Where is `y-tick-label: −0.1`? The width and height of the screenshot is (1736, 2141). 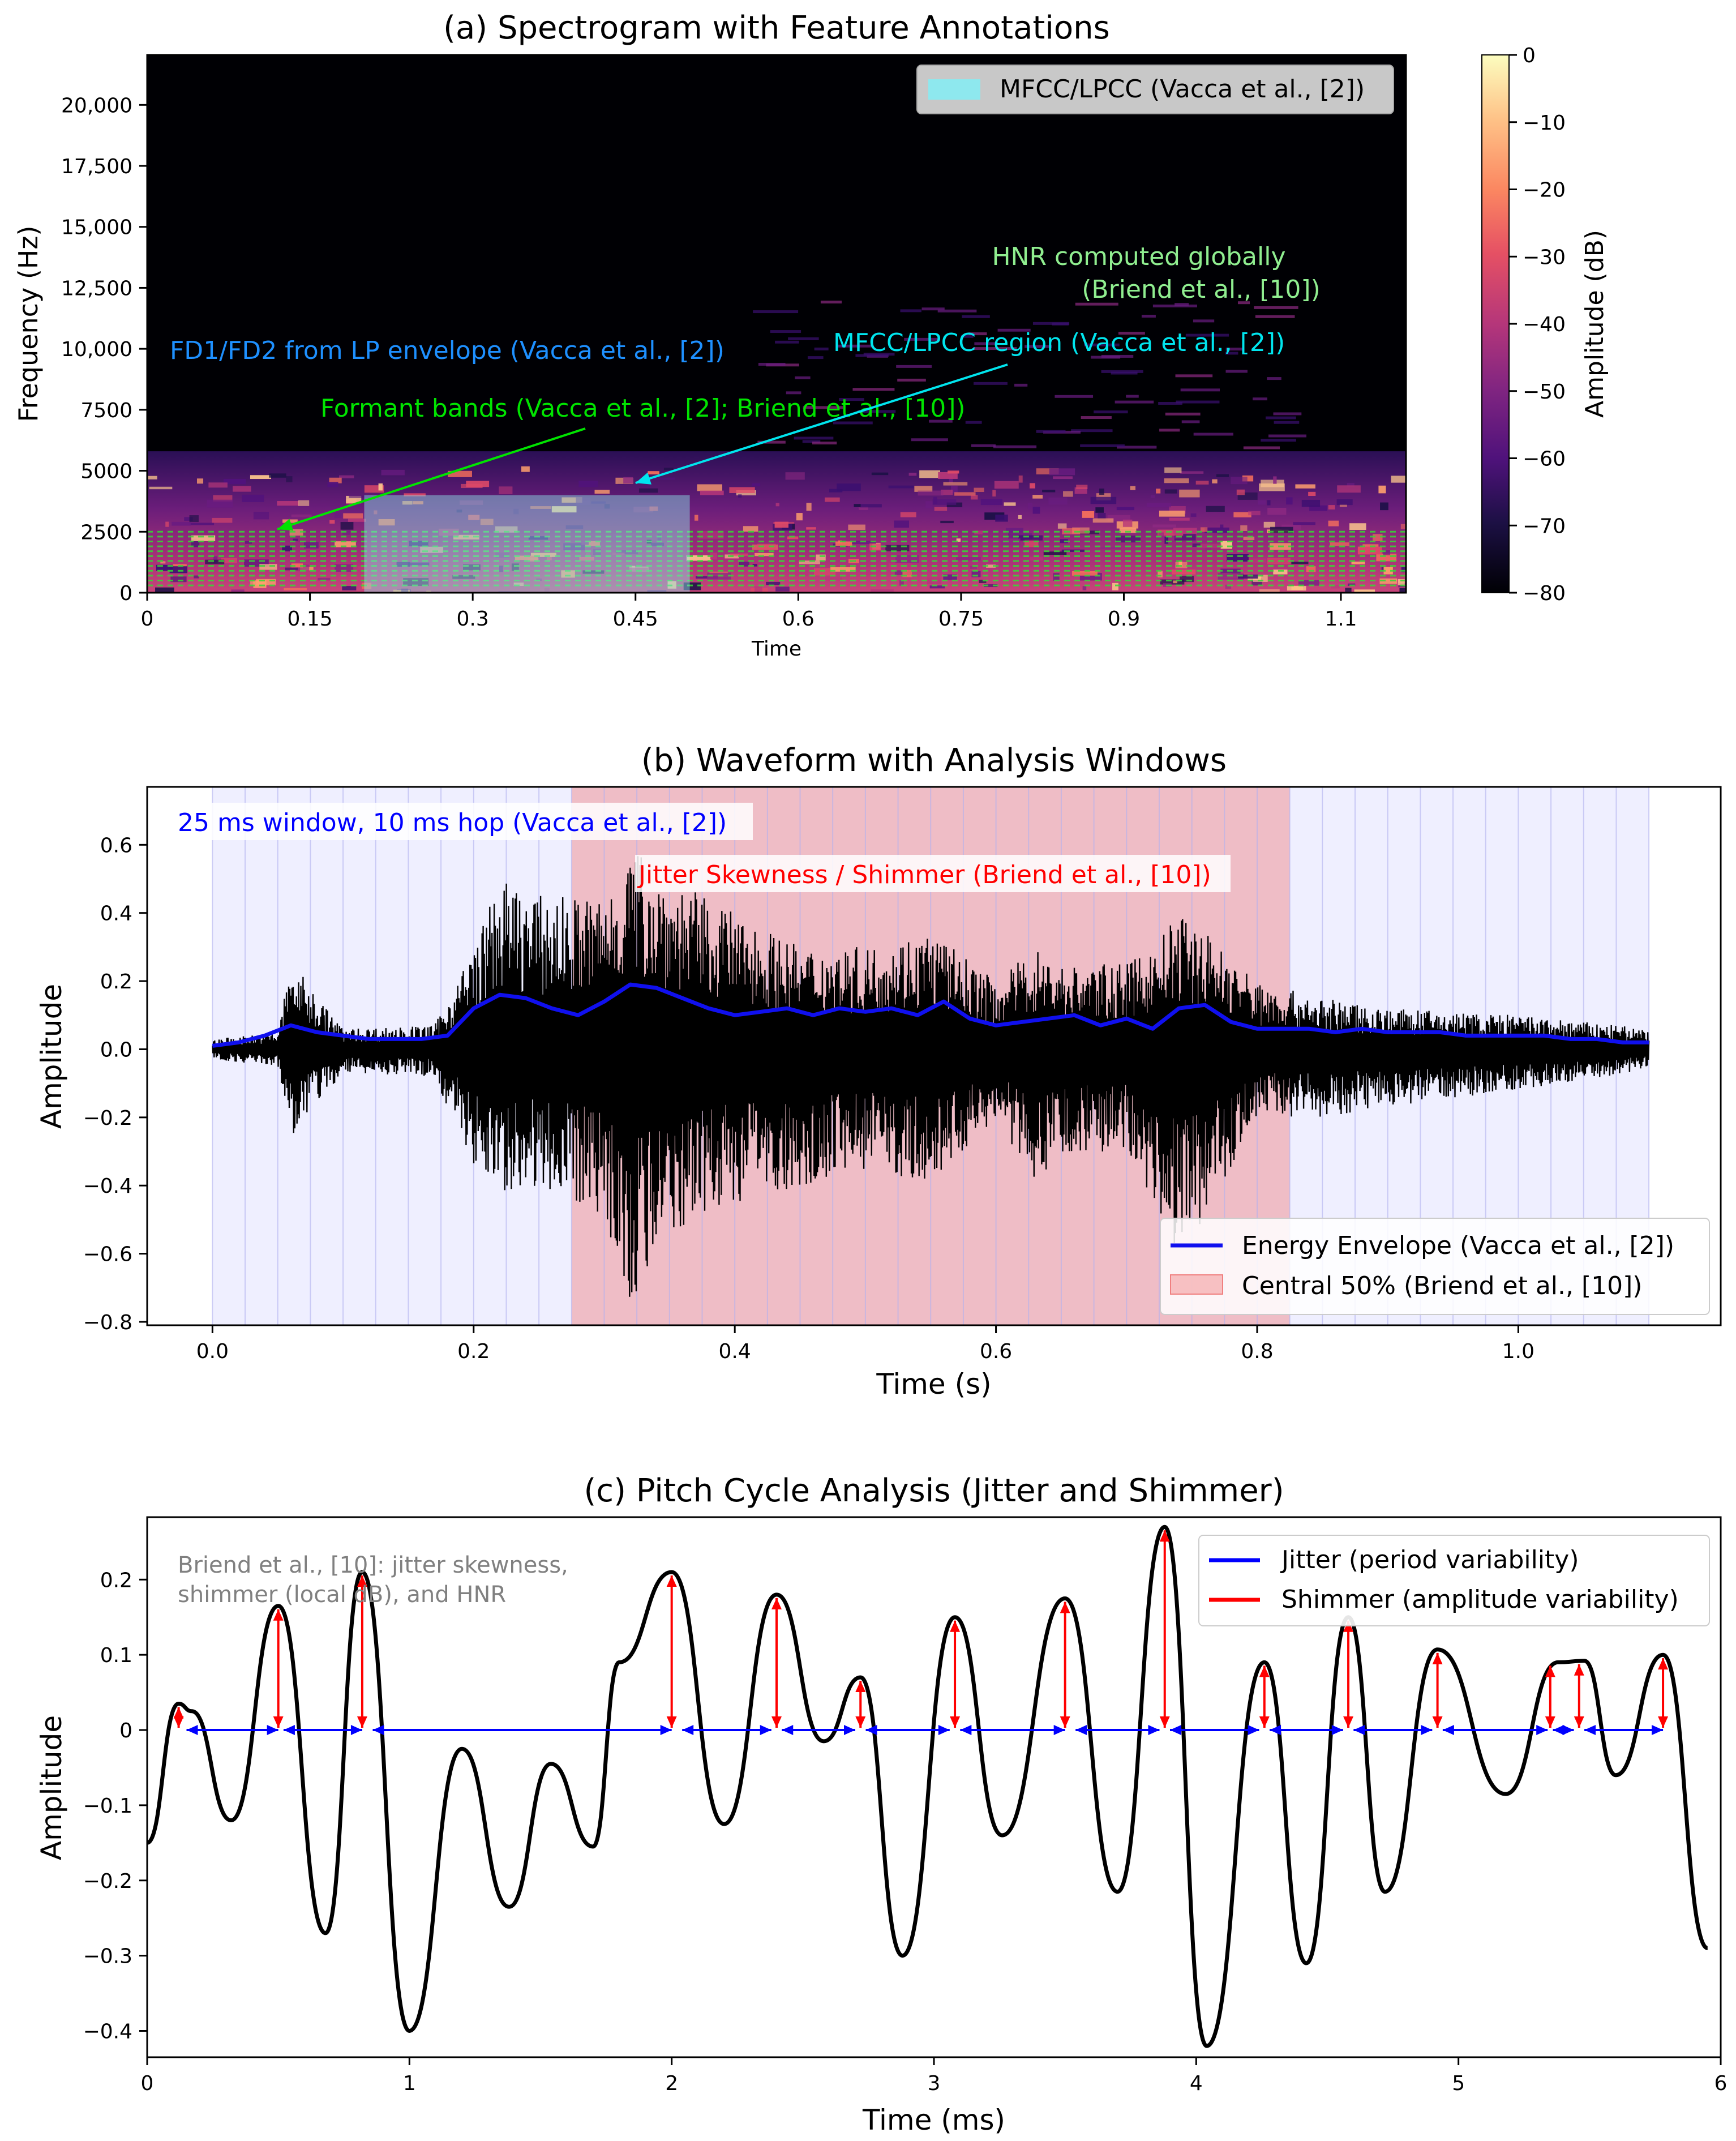 y-tick-label: −0.1 is located at coordinates (107, 1807).